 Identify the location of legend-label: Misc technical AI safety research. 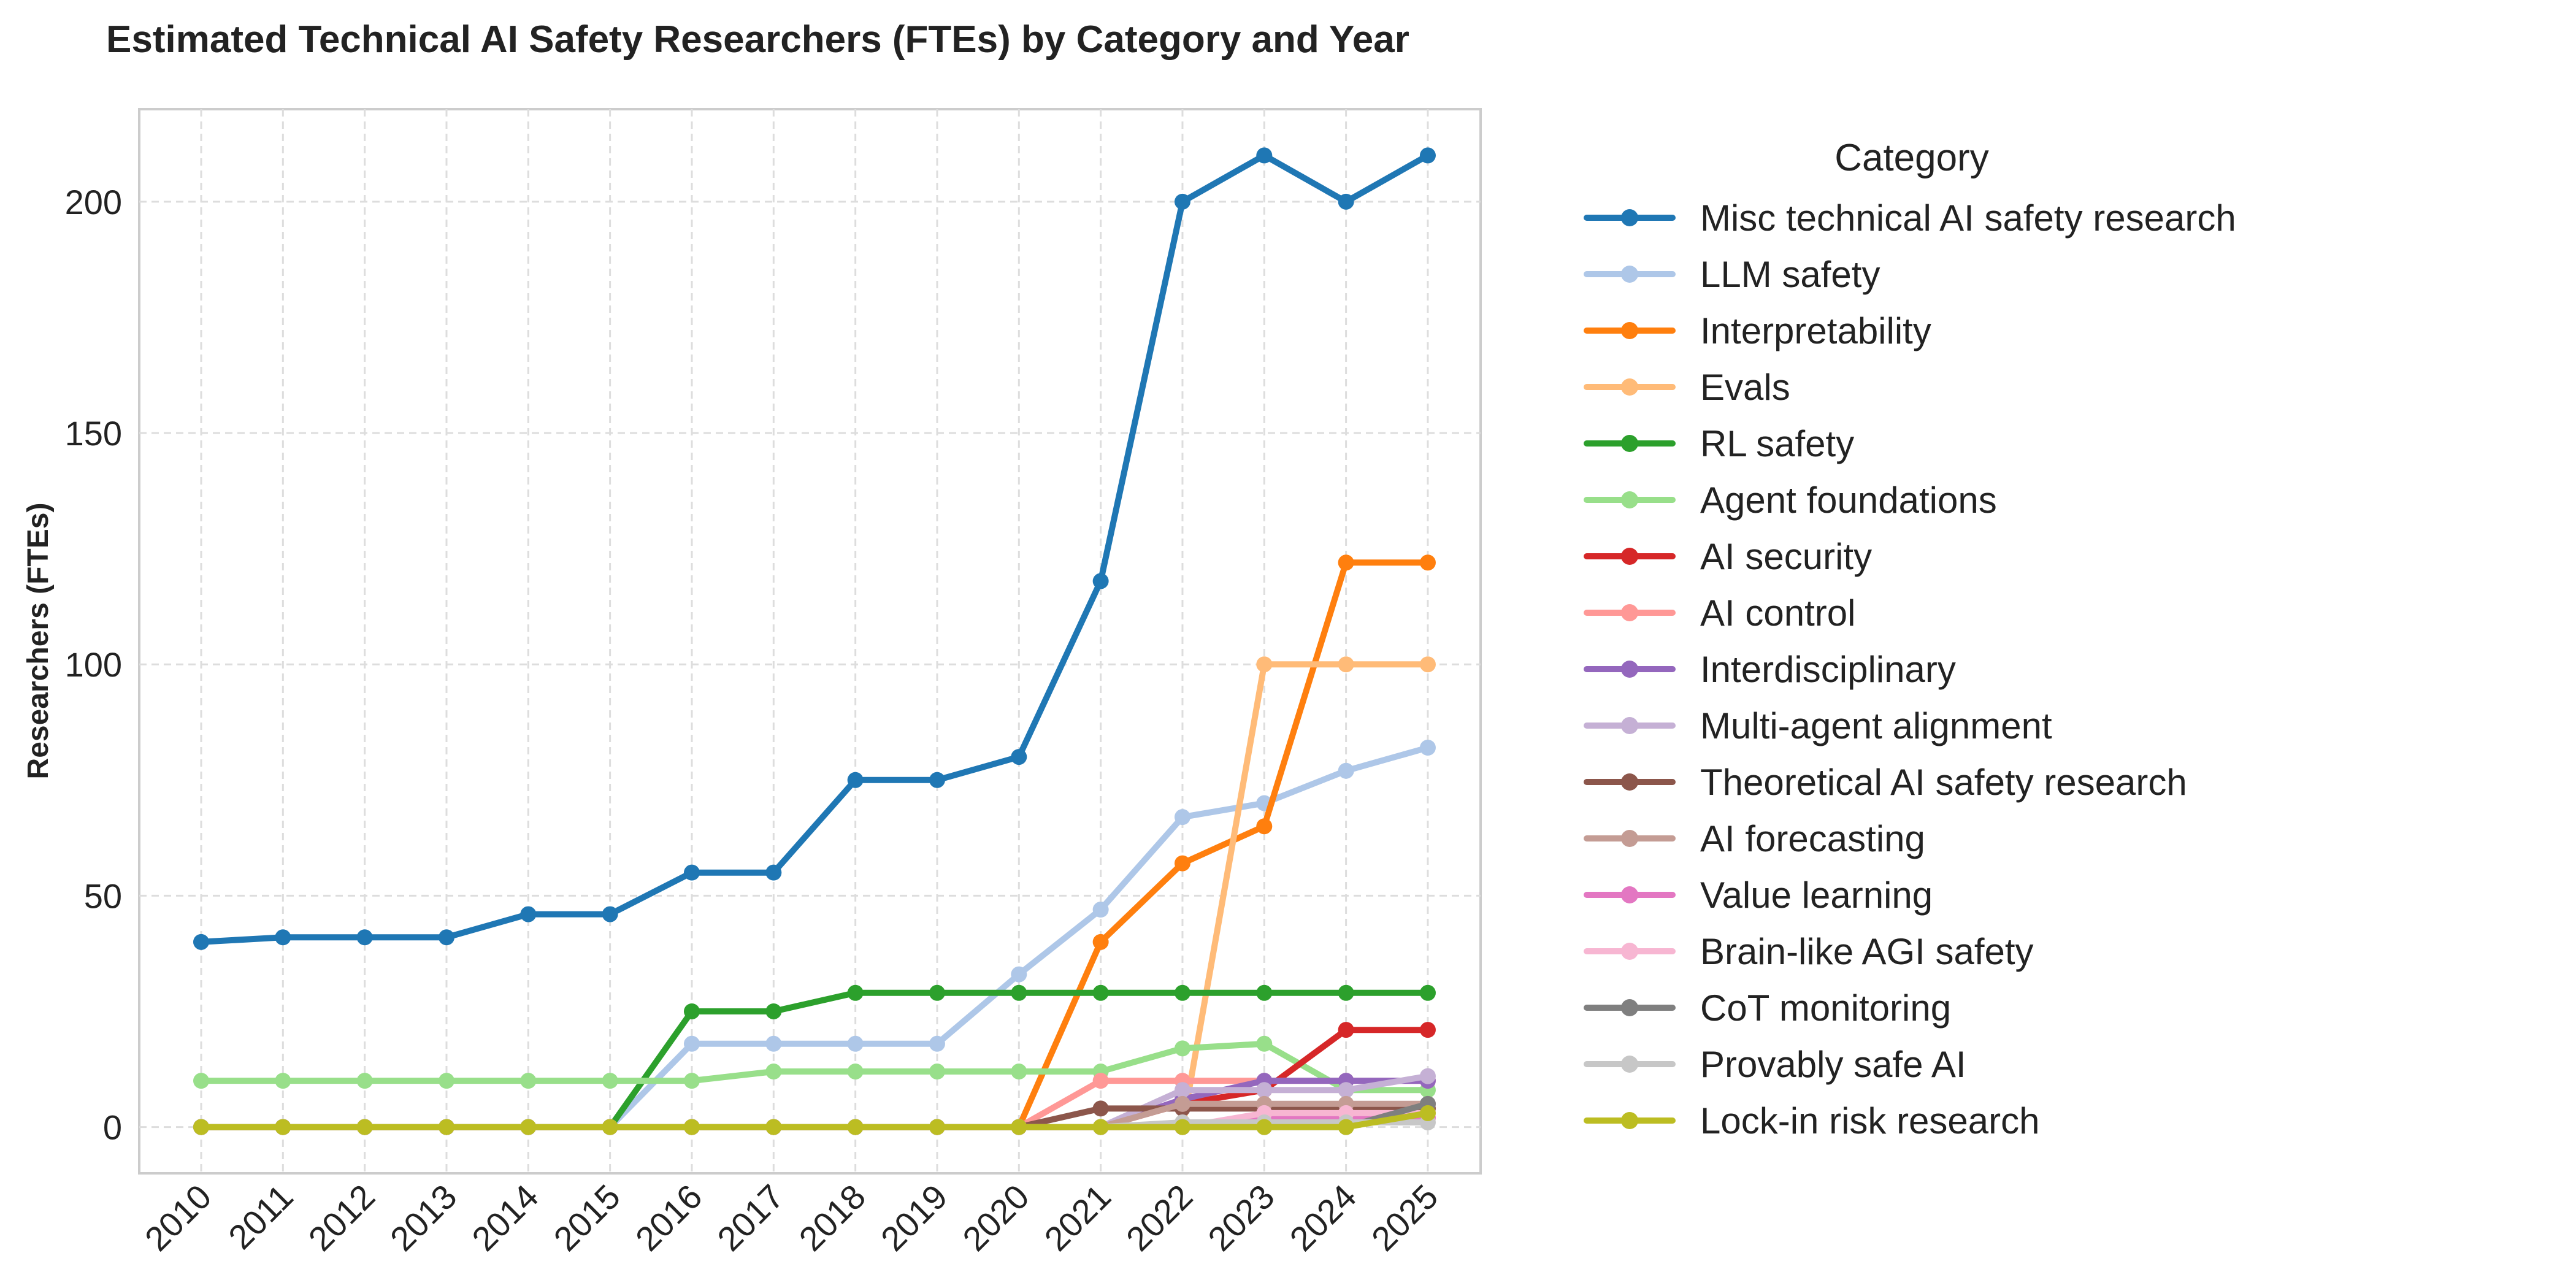
(1968, 218).